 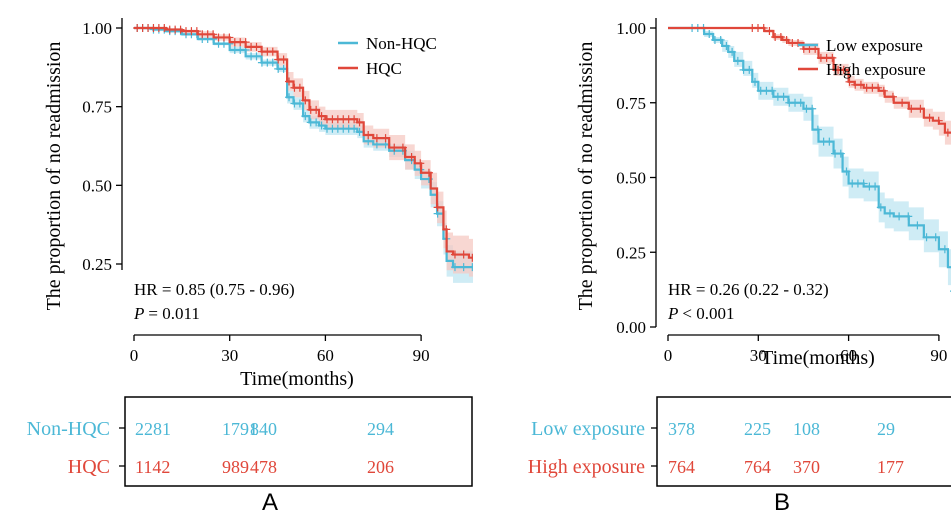 I want to click on panel-a-legend: Non-HQC HQC, so click(x=387, y=56).